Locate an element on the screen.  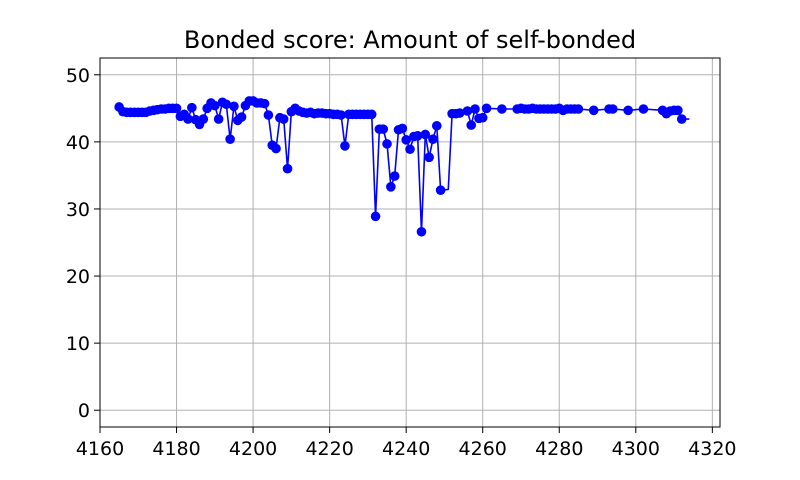
y-tick-label: 50 is located at coordinates (78, 76).